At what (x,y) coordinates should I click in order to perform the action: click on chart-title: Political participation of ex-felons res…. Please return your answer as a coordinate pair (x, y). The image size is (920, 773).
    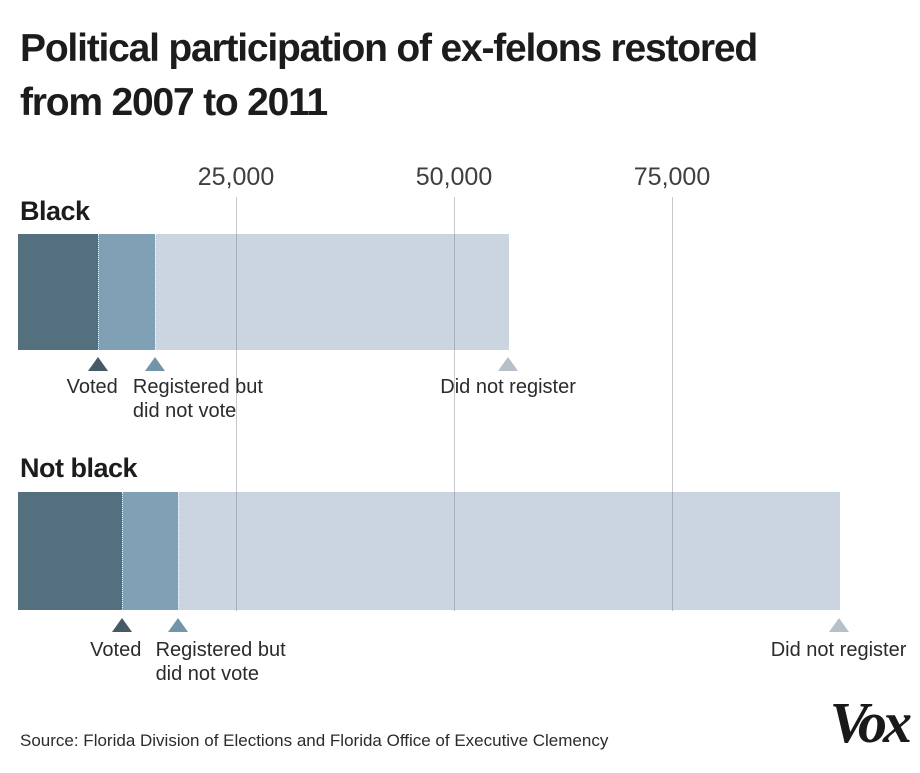
    Looking at the image, I should click on (465, 76).